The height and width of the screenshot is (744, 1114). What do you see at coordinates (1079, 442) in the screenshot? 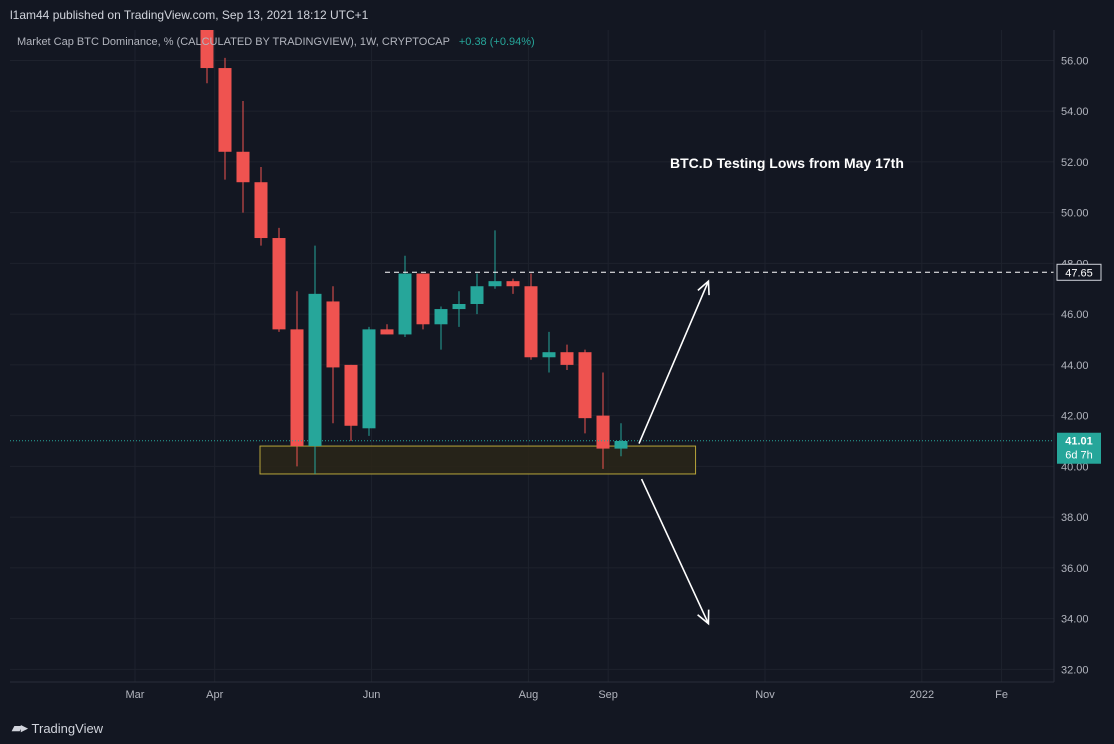
I see `last-price-label: 41.01` at bounding box center [1079, 442].